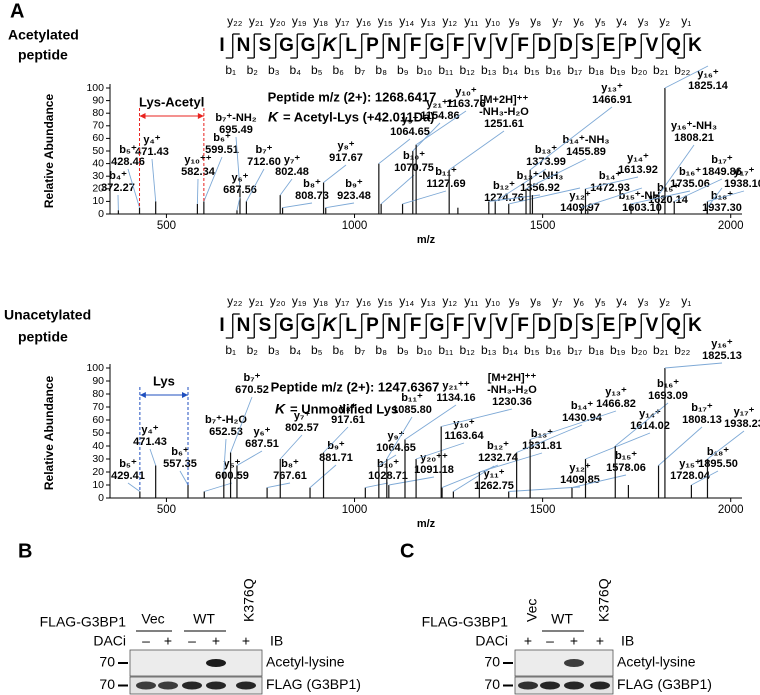 This screenshot has height=695, width=760. I want to click on residue: K, so click(695, 45).